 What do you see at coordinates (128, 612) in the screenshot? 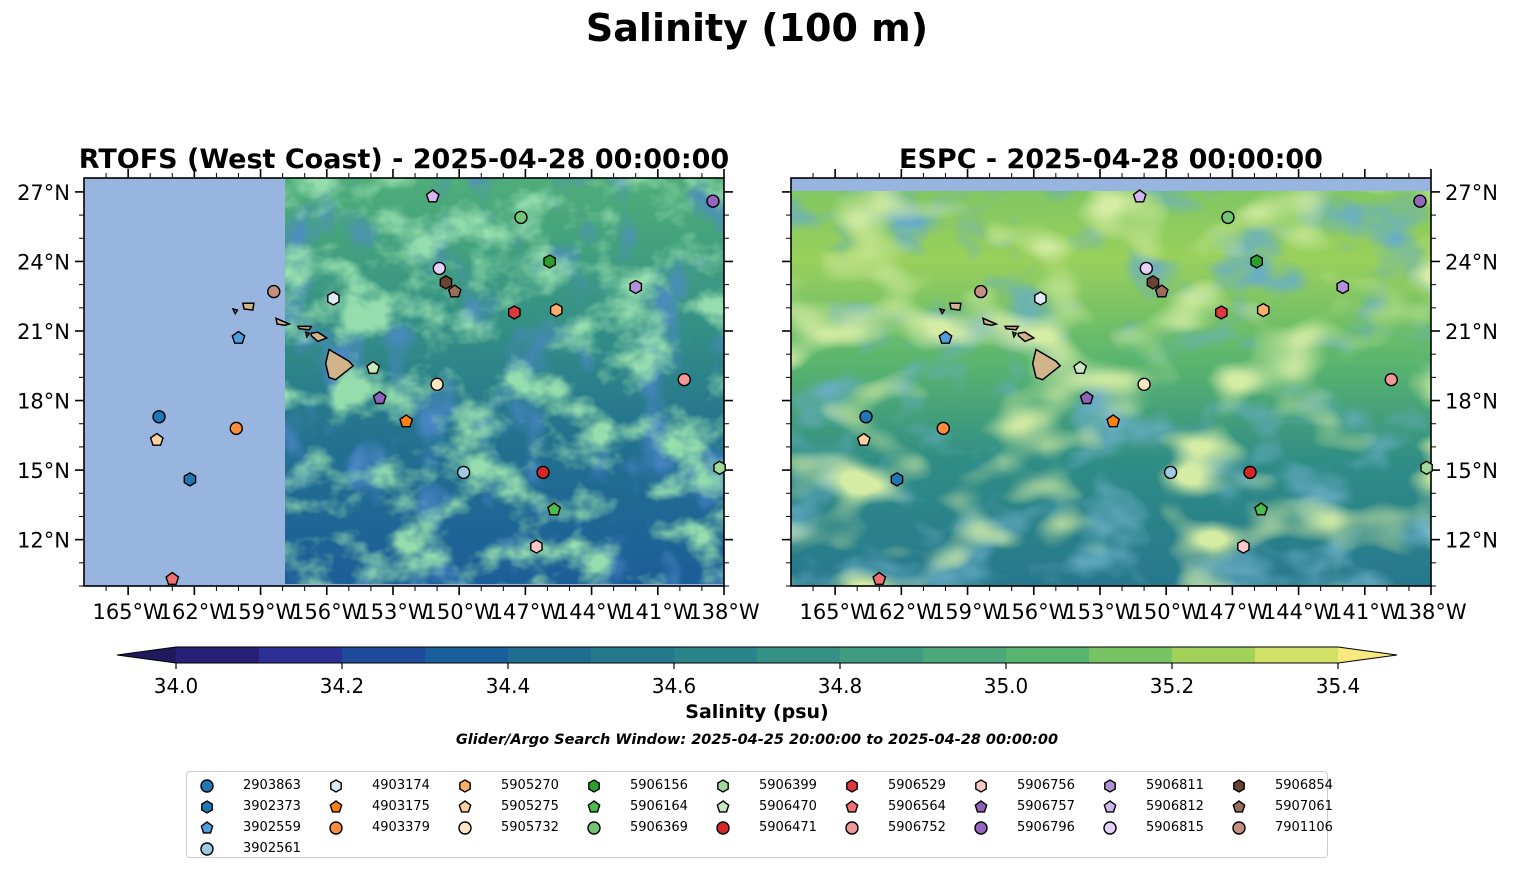
I see `x-tick-label: 165°W` at bounding box center [128, 612].